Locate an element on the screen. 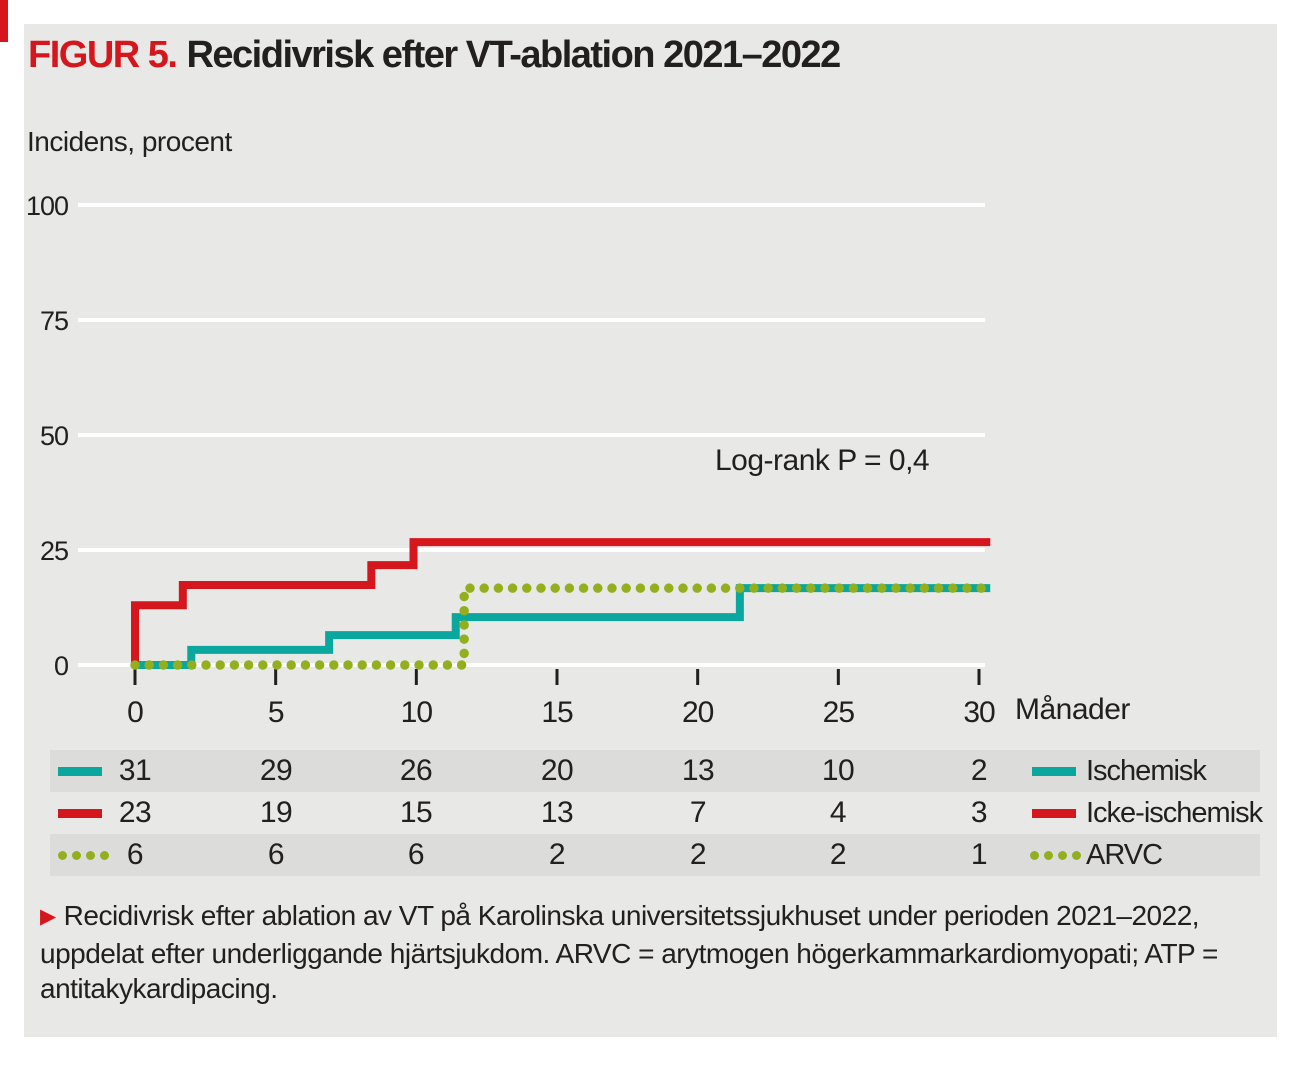 The height and width of the screenshot is (1069, 1293). corner-accent-bar is located at coordinates (4, 21).